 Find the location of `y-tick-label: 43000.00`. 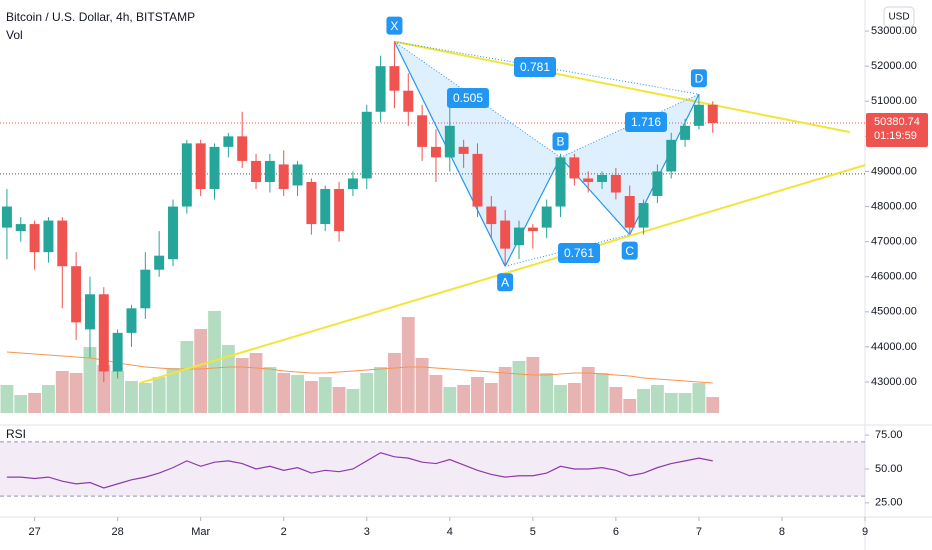

y-tick-label: 43000.00 is located at coordinates (894, 382).